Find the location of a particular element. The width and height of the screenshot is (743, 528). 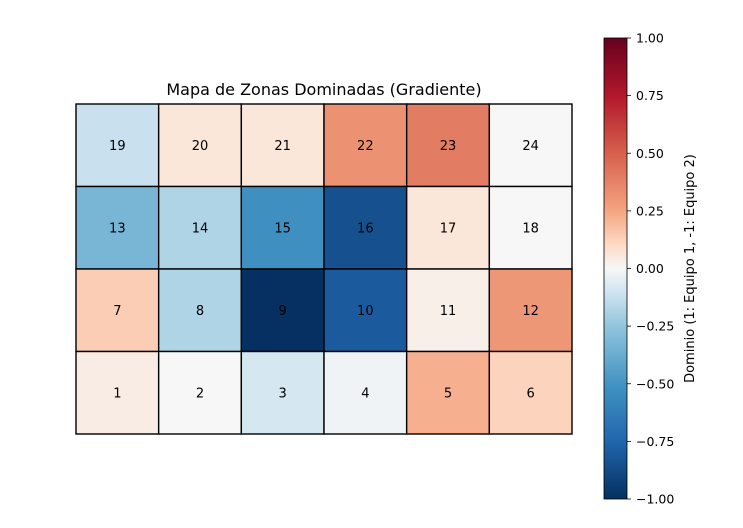

cell-label-6: 6 is located at coordinates (531, 393).